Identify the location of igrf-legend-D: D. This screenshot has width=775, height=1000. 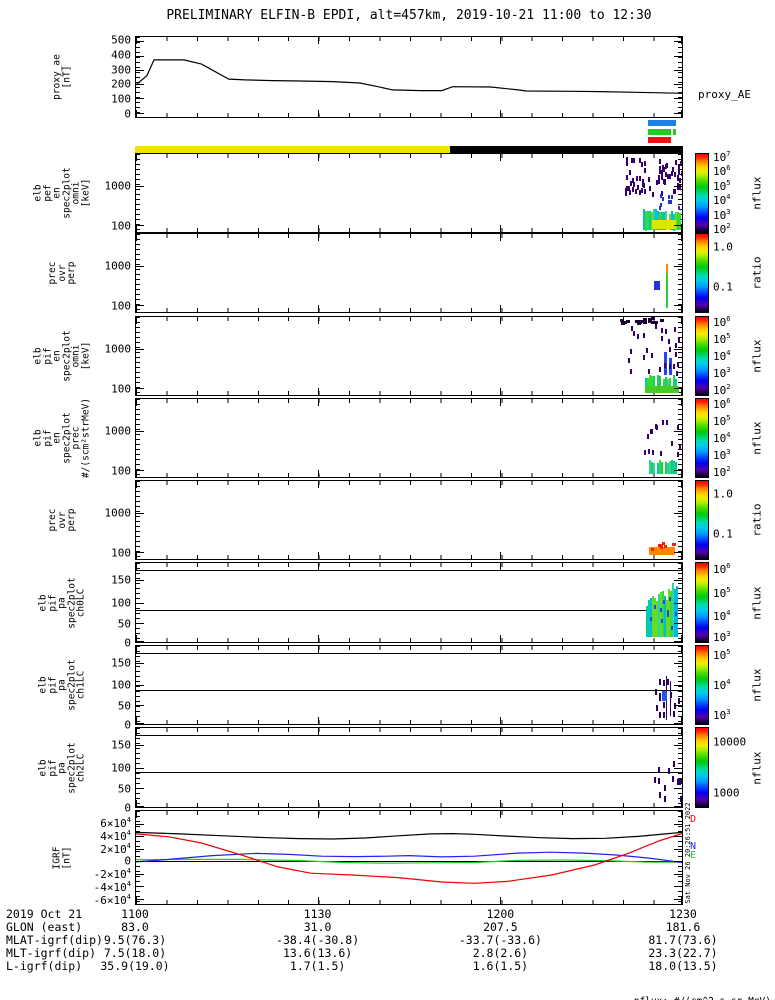
(693, 819).